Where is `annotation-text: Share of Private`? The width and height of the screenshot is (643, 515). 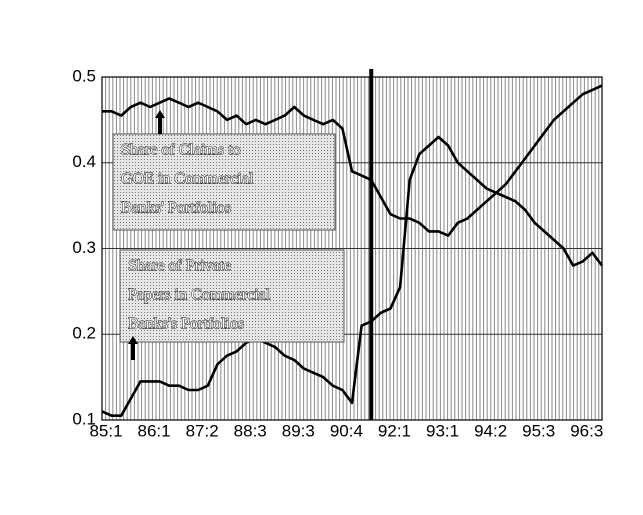
annotation-text: Share of Private is located at coordinates (179, 266).